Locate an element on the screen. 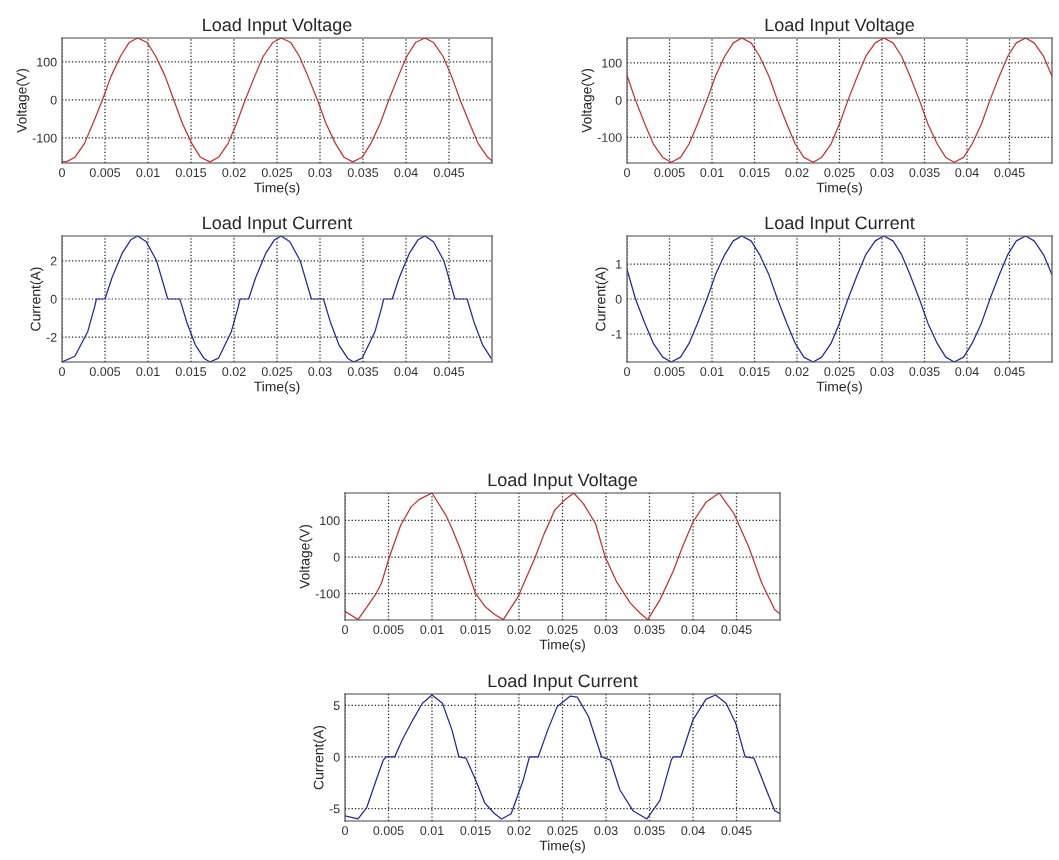  y-tick-label: 2 is located at coordinates (53, 261).